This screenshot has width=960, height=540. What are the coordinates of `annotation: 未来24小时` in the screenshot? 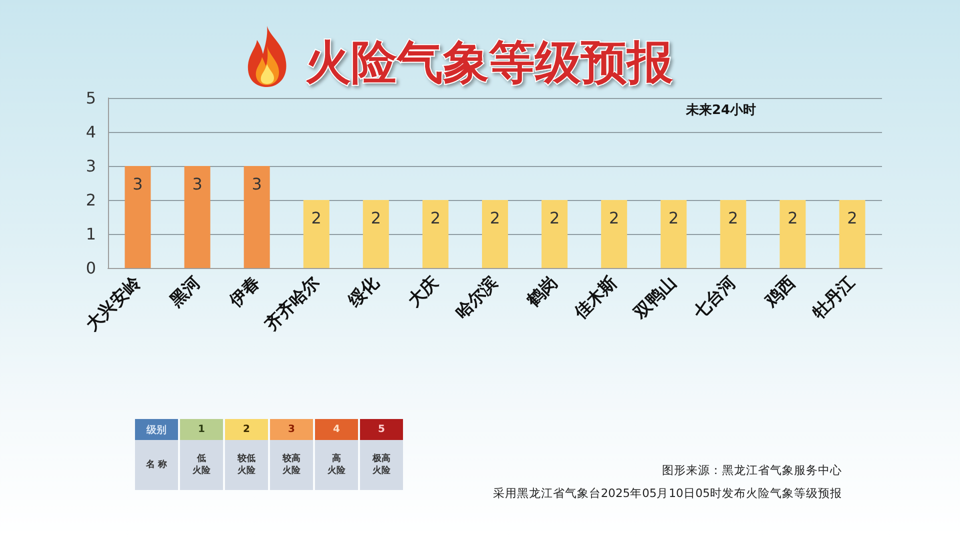 It's located at (721, 110).